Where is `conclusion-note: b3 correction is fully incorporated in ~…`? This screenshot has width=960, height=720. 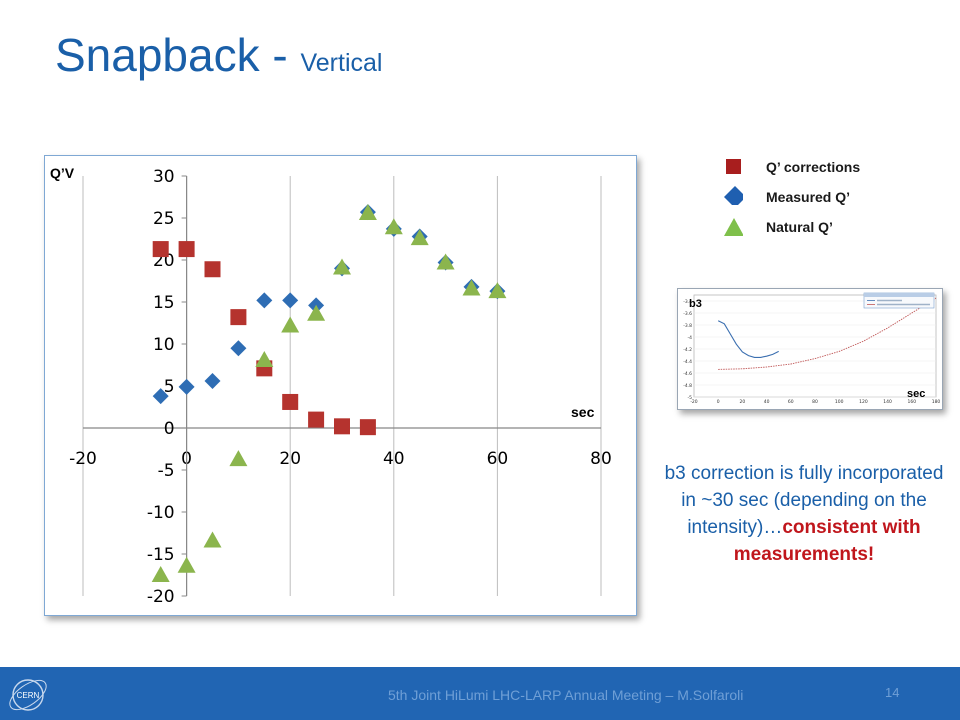
conclusion-note: b3 correction is fully incorporated in ~… is located at coordinates (804, 514).